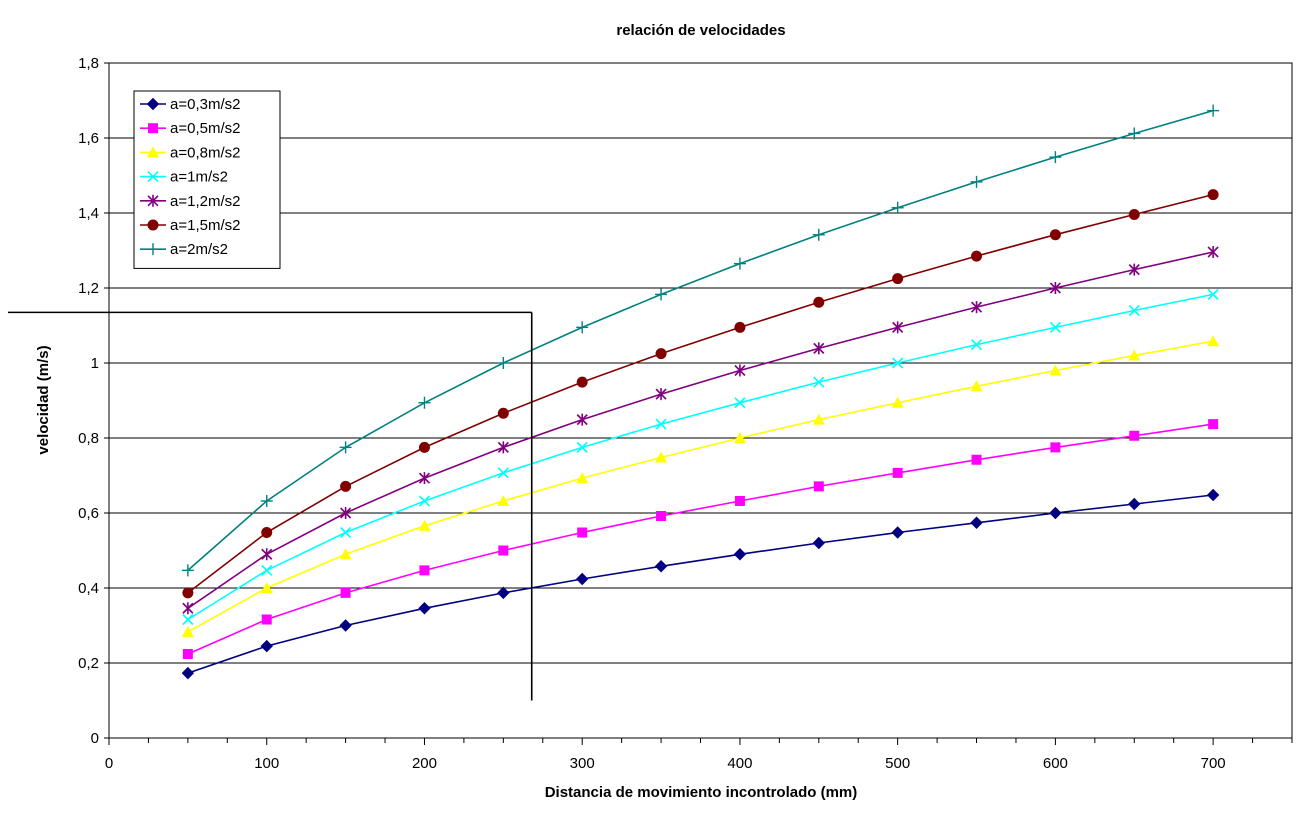 The image size is (1304, 815). What do you see at coordinates (739, 763) in the screenshot?
I see `x-tick-label: 400` at bounding box center [739, 763].